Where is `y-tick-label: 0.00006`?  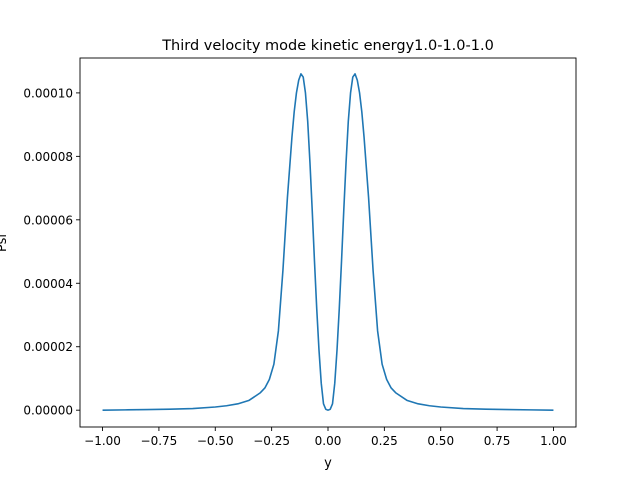 y-tick-label: 0.00006 is located at coordinates (48, 220).